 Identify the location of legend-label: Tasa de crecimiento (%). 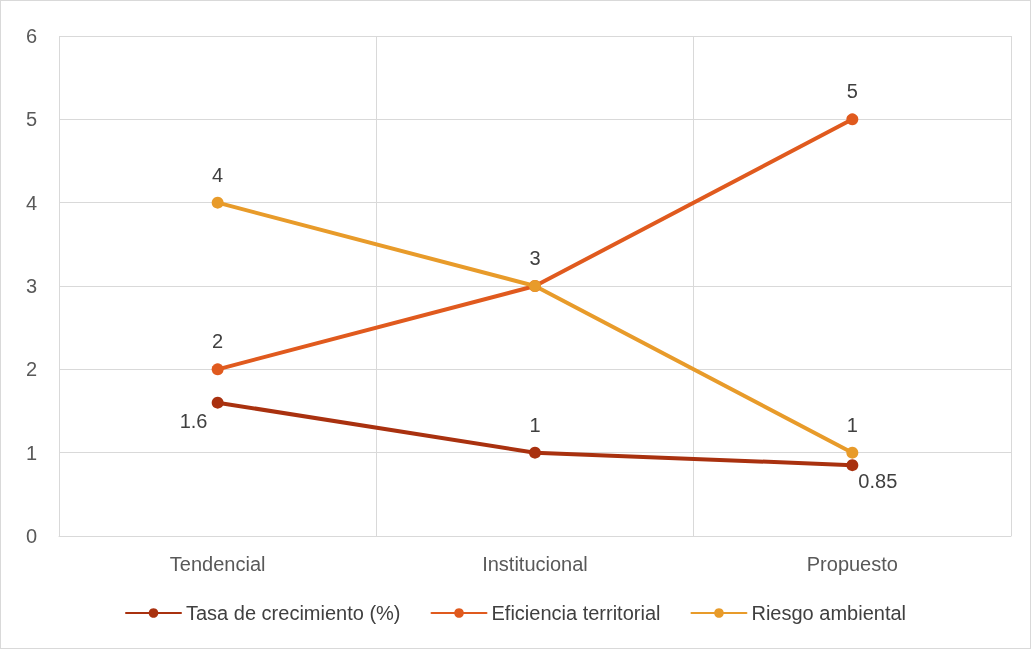
(293, 613).